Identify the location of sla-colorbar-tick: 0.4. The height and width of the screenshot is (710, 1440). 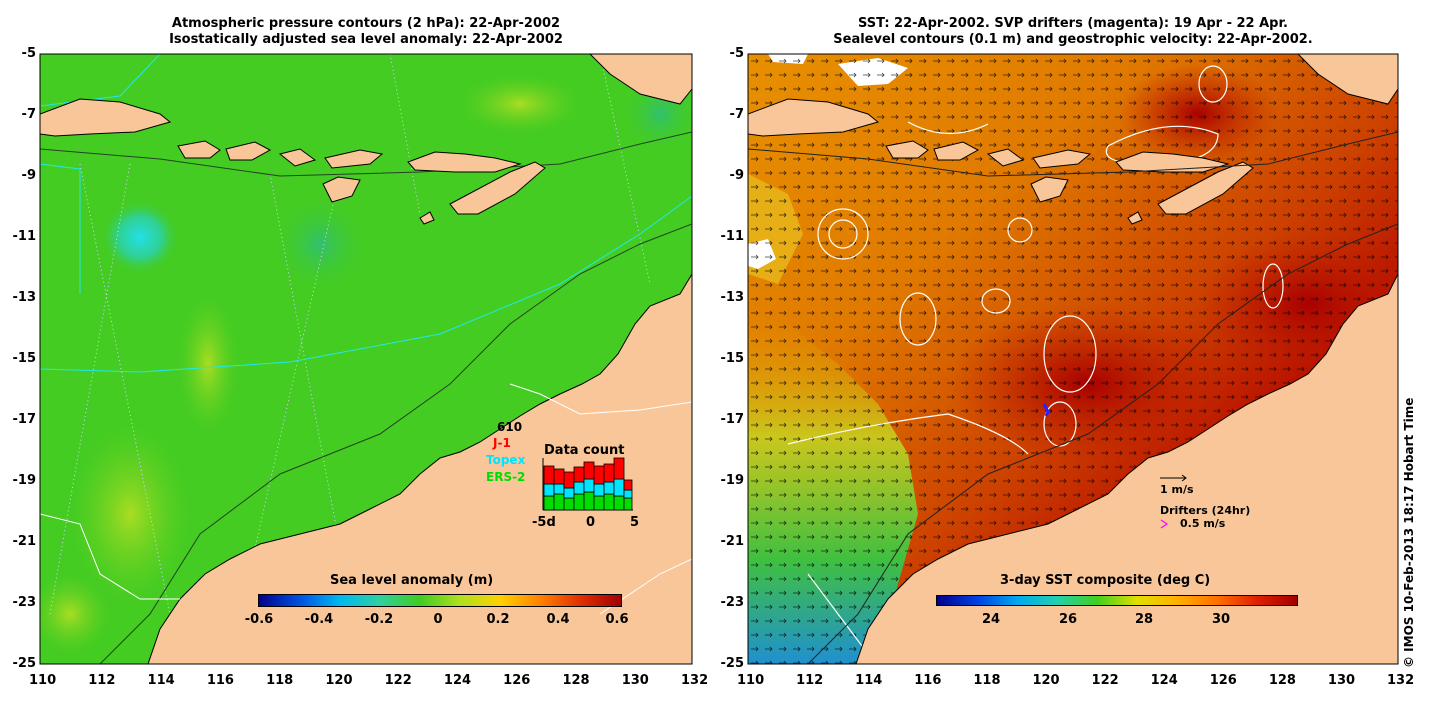
(558, 619).